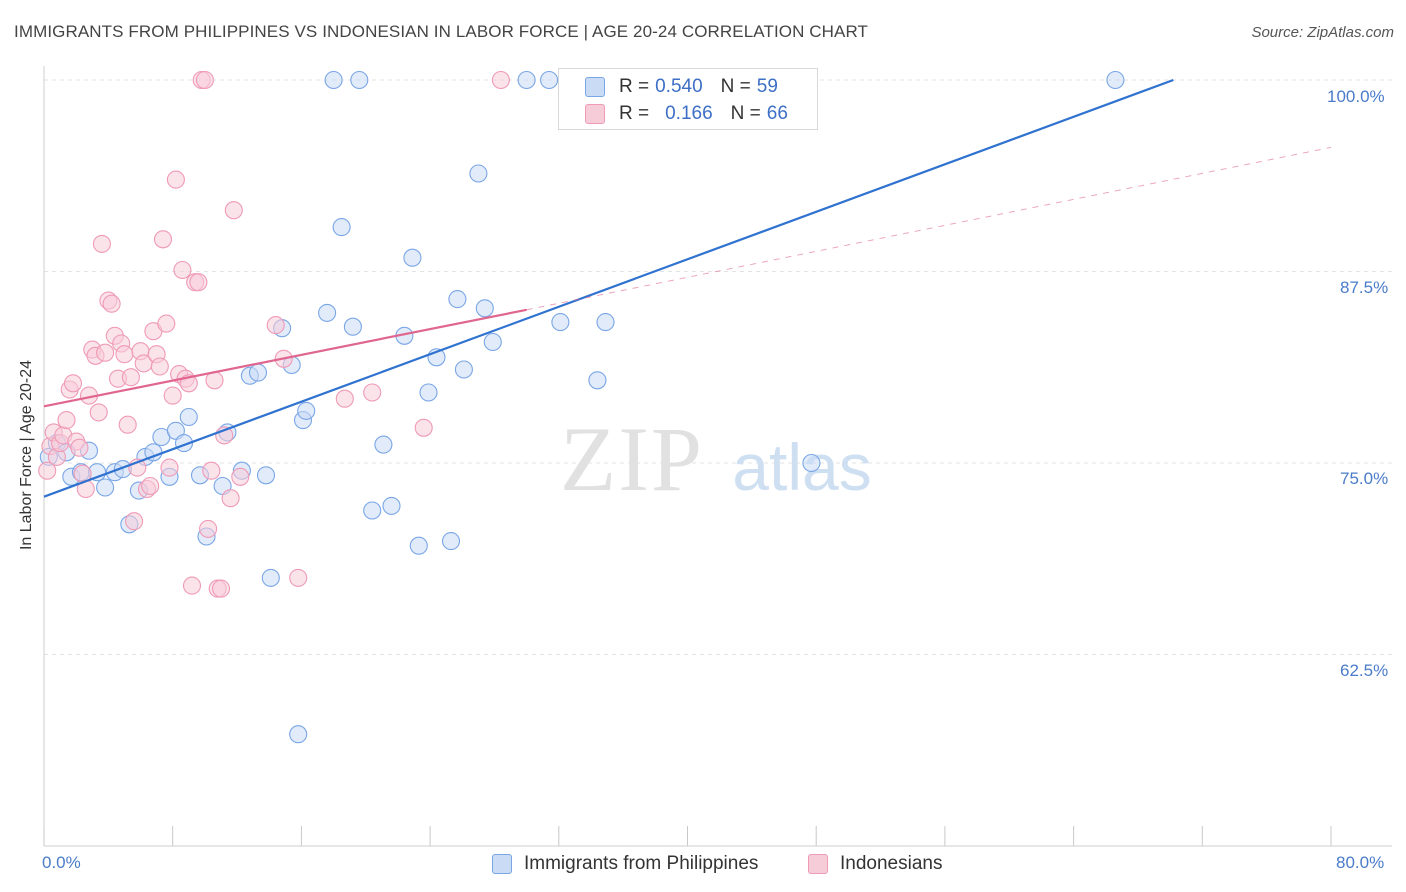 Image resolution: width=1406 pixels, height=892 pixels. I want to click on legend-r-value-indonesians: 0.166, so click(689, 113).